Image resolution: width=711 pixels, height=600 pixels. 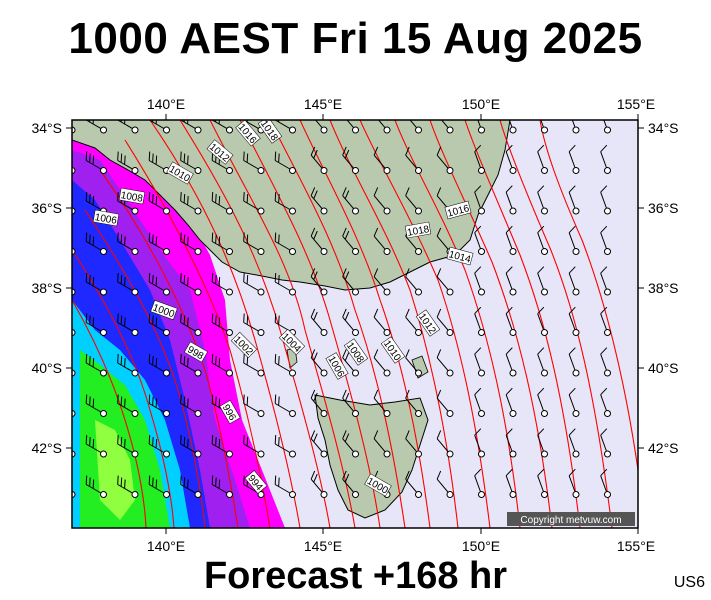 What do you see at coordinates (402, 531) in the screenshot?
I see `lon-ticks-bottom` at bounding box center [402, 531].